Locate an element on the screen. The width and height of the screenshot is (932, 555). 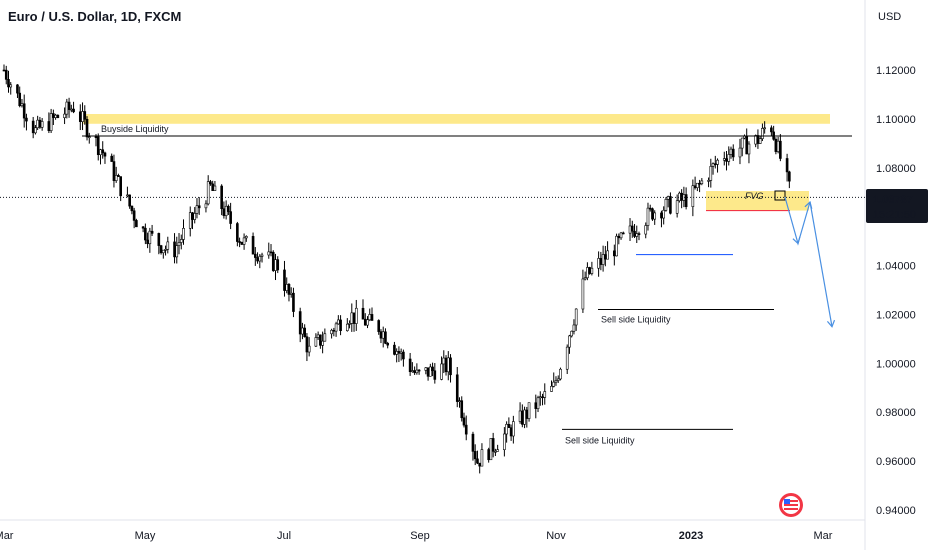
fvg-zone is located at coordinates (757, 201).